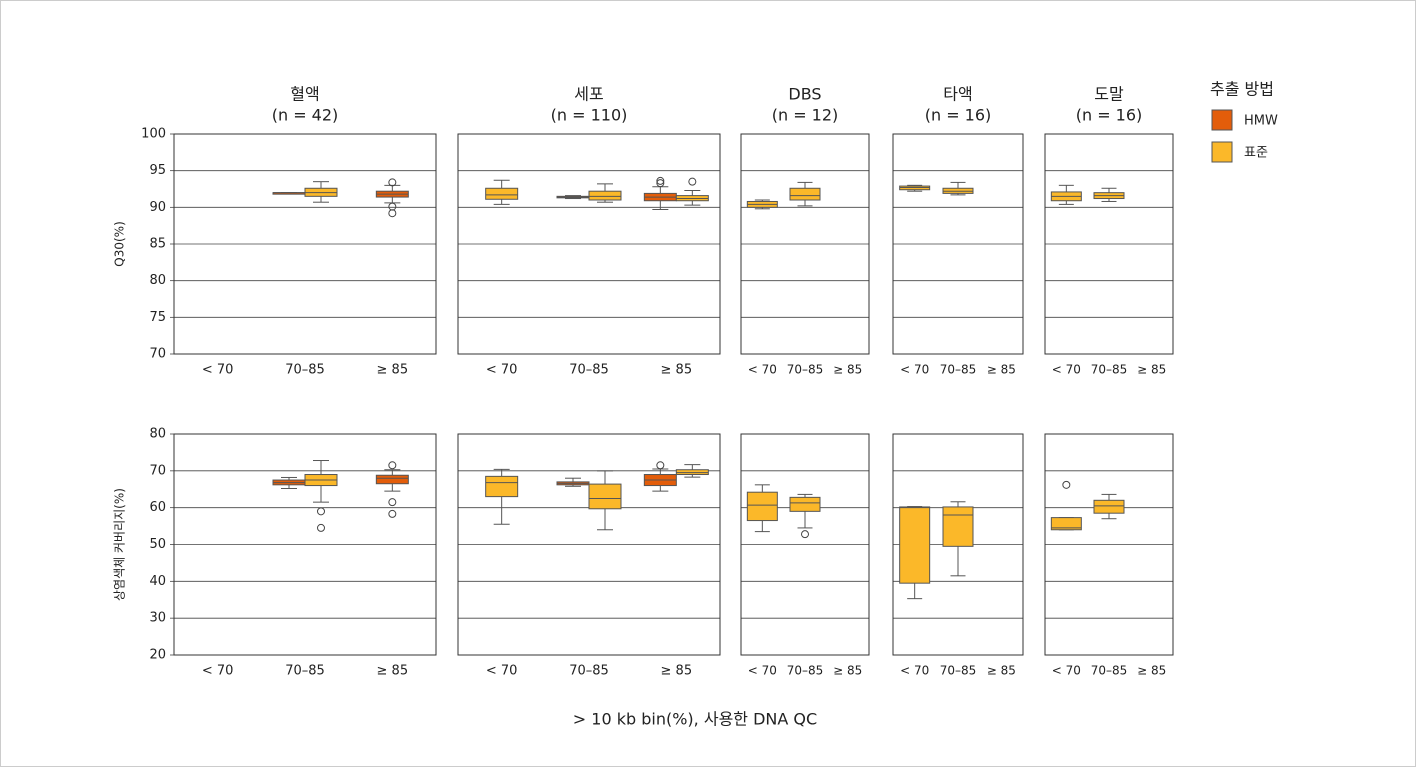 This screenshot has height=767, width=1416. What do you see at coordinates (153, 134) in the screenshot?
I see `y-tick-label: 100` at bounding box center [153, 134].